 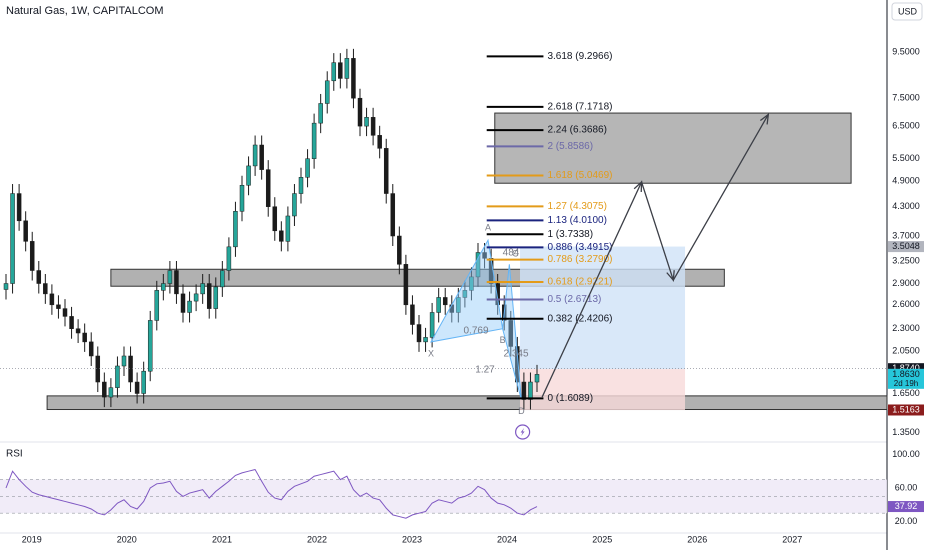 I want to click on rsi-value-badge, so click(x=906, y=507).